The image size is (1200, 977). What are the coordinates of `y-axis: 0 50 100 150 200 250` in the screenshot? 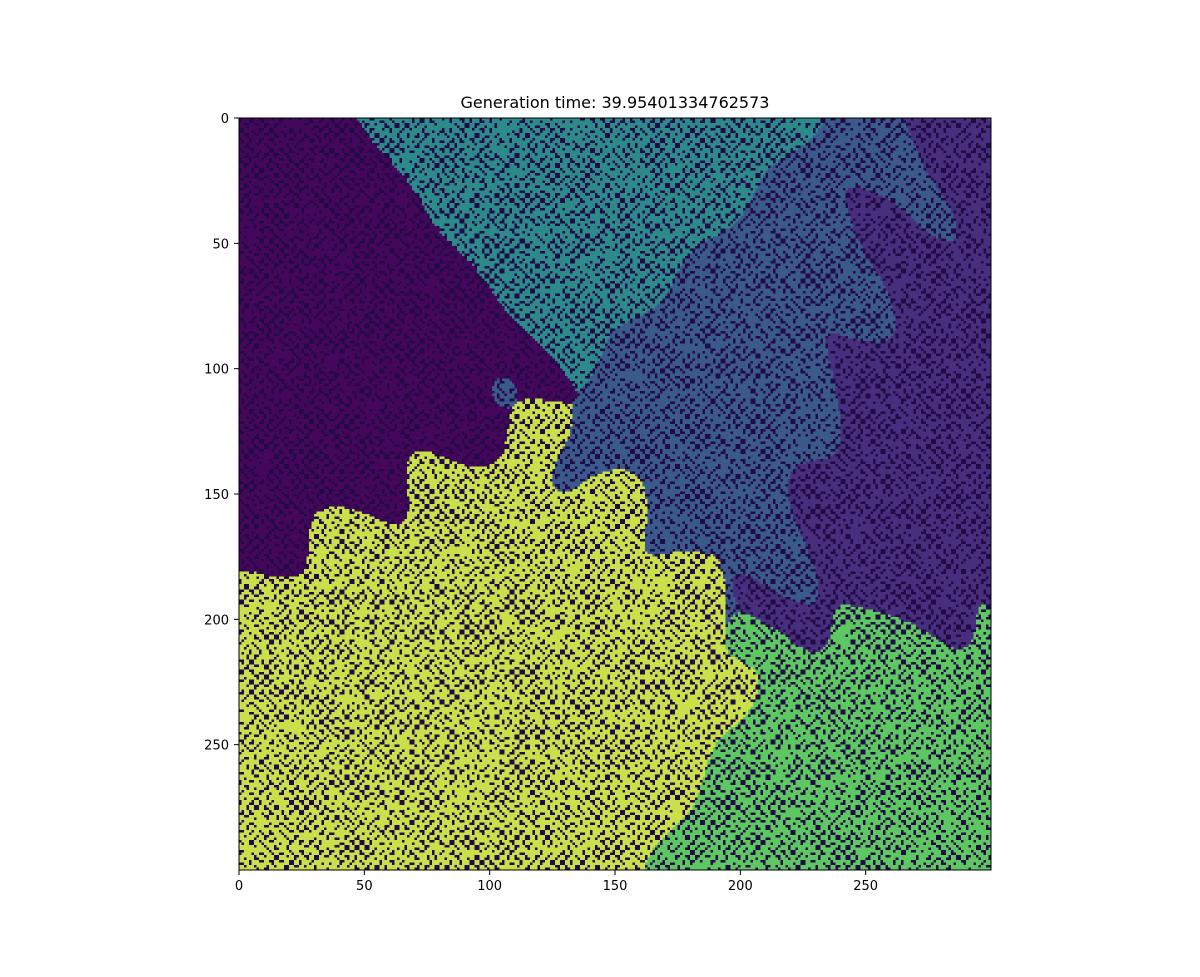 It's located at (221, 433).